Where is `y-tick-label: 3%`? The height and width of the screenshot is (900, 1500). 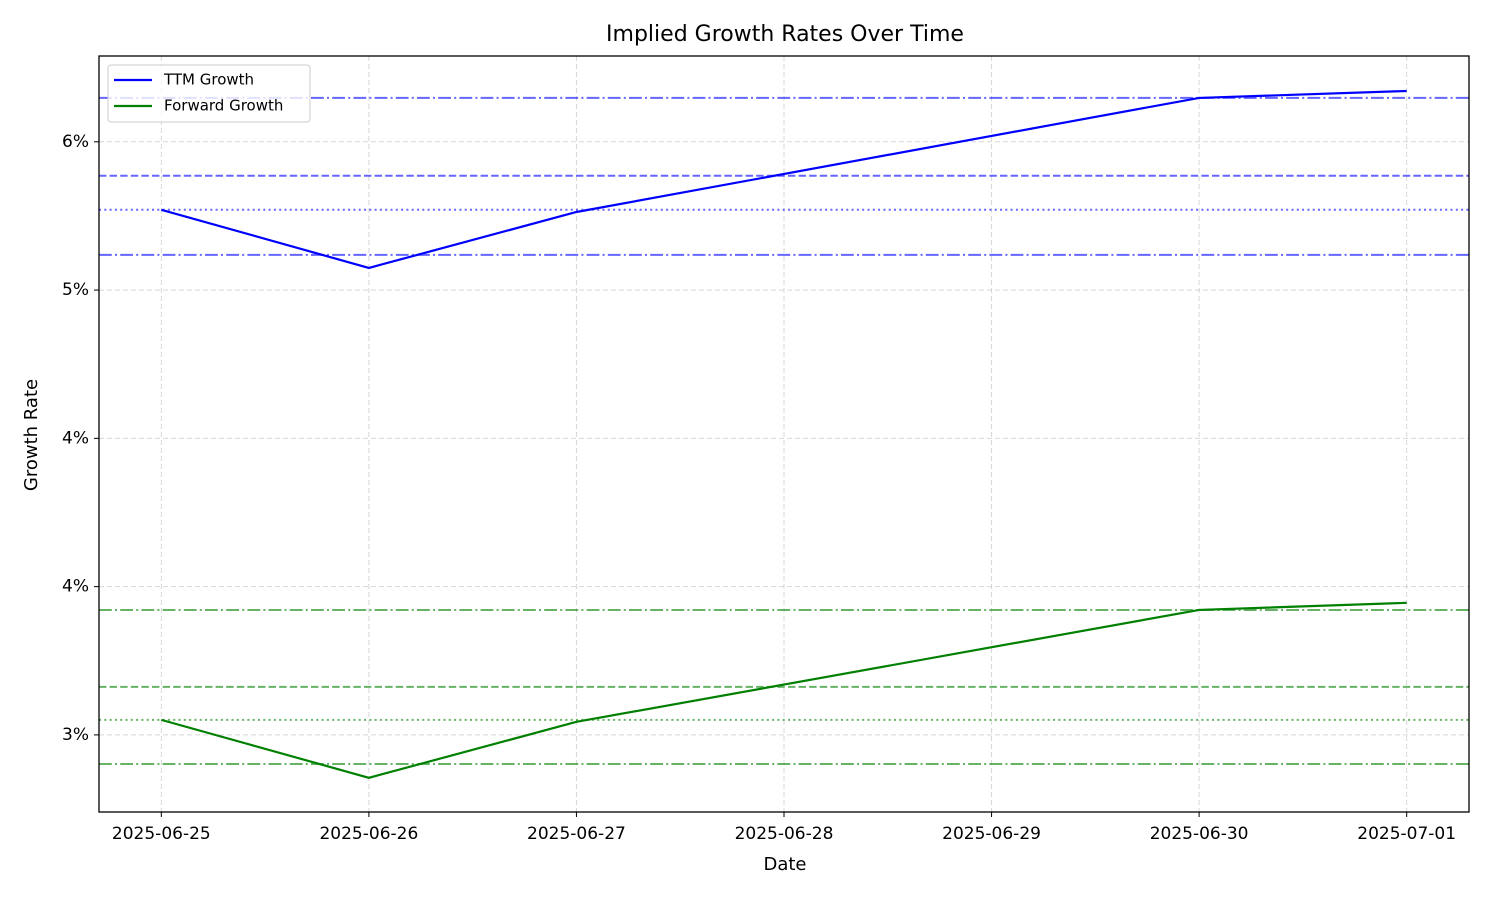
y-tick-label: 3% is located at coordinates (75, 735).